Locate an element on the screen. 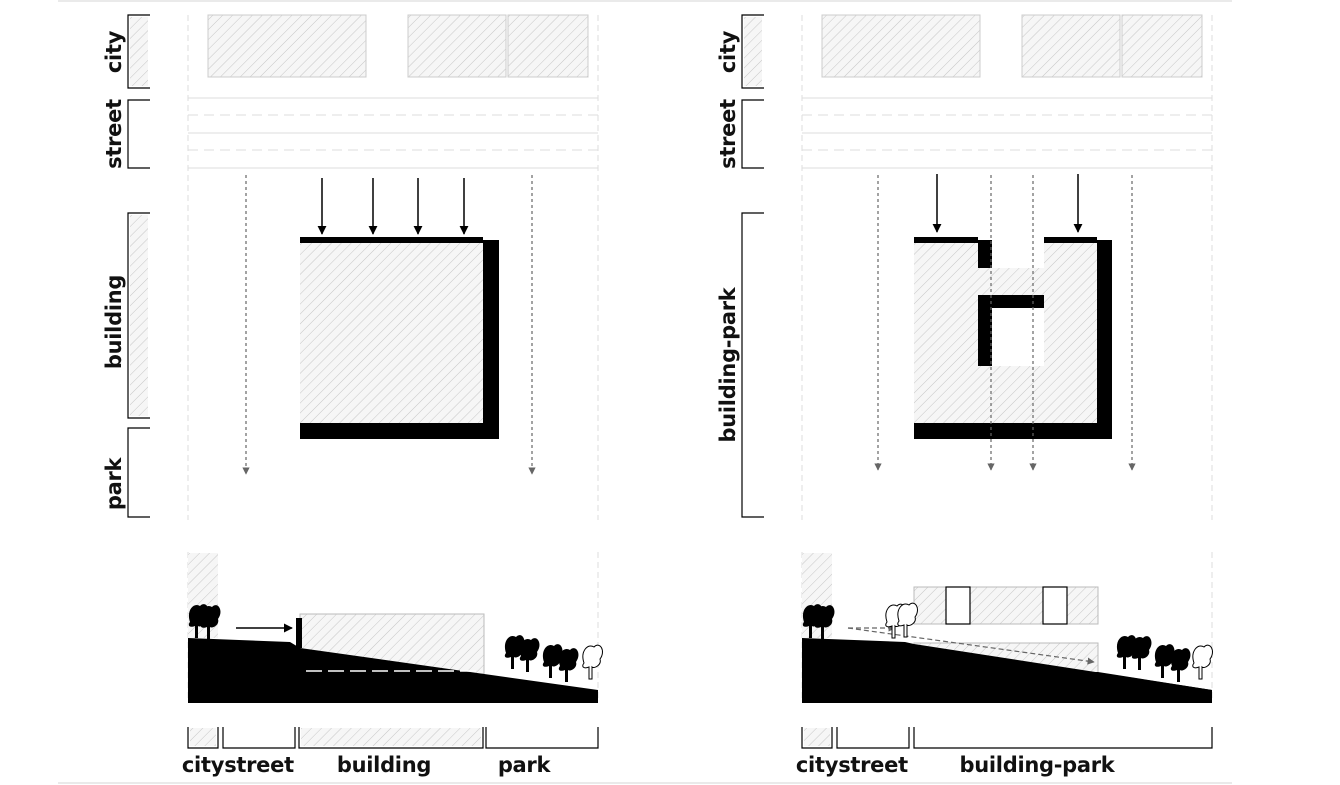  bracket-bottom-park is located at coordinates (542, 738).